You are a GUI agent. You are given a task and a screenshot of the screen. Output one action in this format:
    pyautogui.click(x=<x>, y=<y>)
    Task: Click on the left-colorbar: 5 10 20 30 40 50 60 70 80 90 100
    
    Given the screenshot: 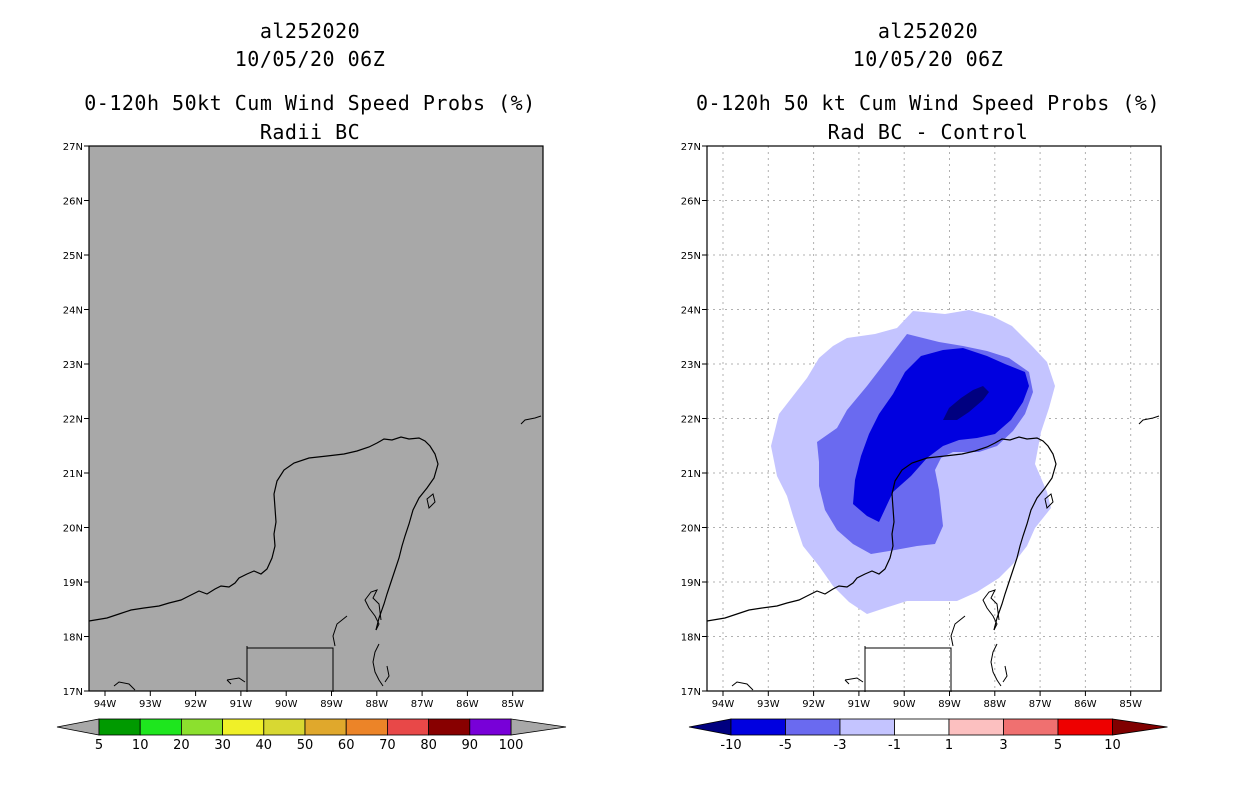 What is the action you would take?
    pyautogui.click(x=311, y=735)
    